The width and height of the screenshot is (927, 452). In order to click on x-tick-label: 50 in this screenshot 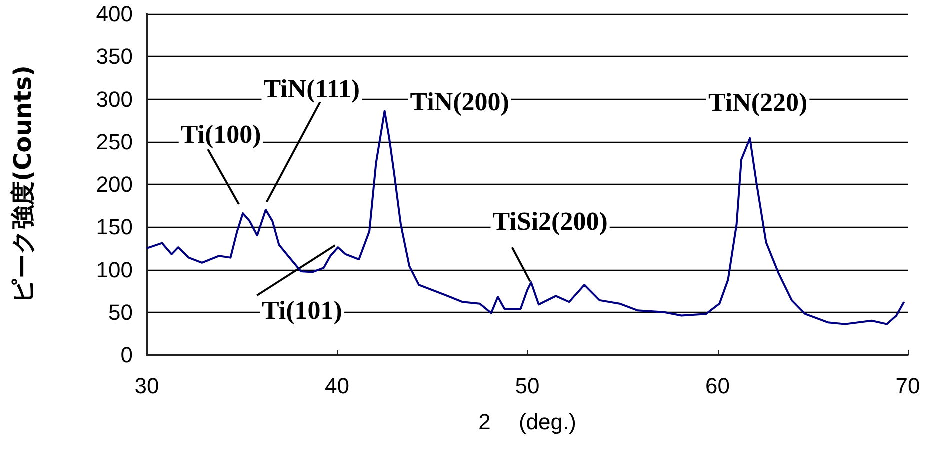, I will do `click(527, 386)`.